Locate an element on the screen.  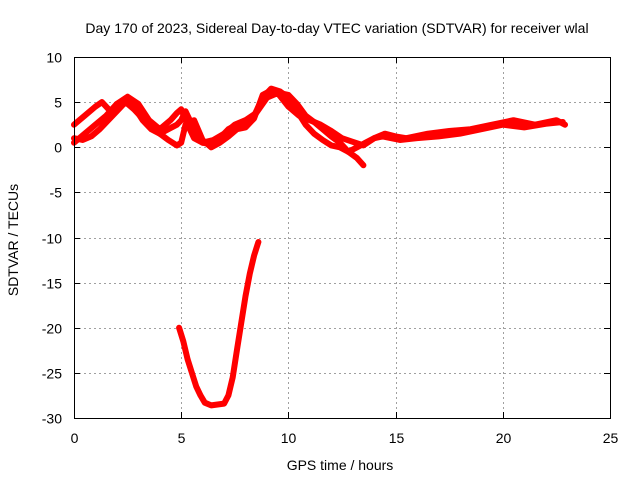
series-line-track-c is located at coordinates (219, 128).